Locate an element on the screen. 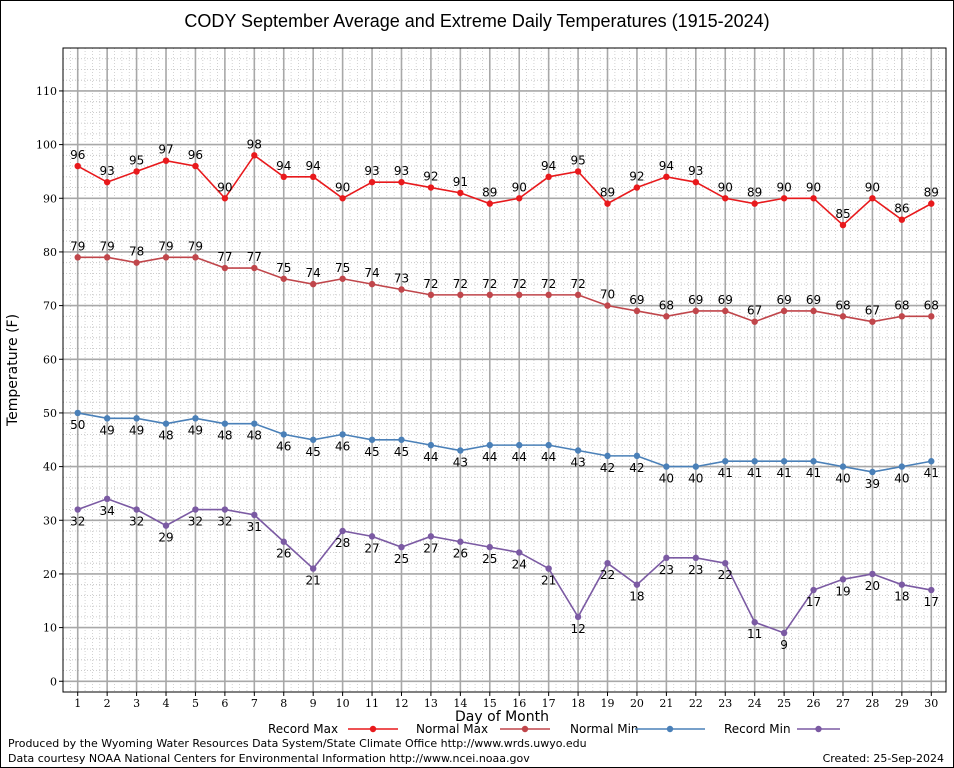 This screenshot has width=954, height=768. record-max-data-label: 94 is located at coordinates (313, 166).